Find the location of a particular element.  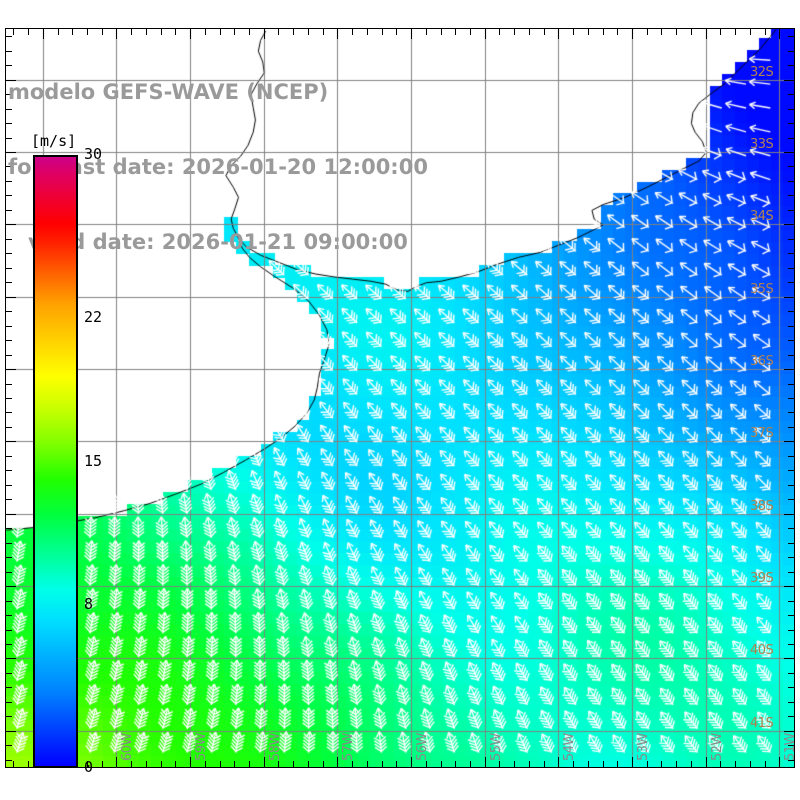

longitude-label: 55W is located at coordinates (496, 747).